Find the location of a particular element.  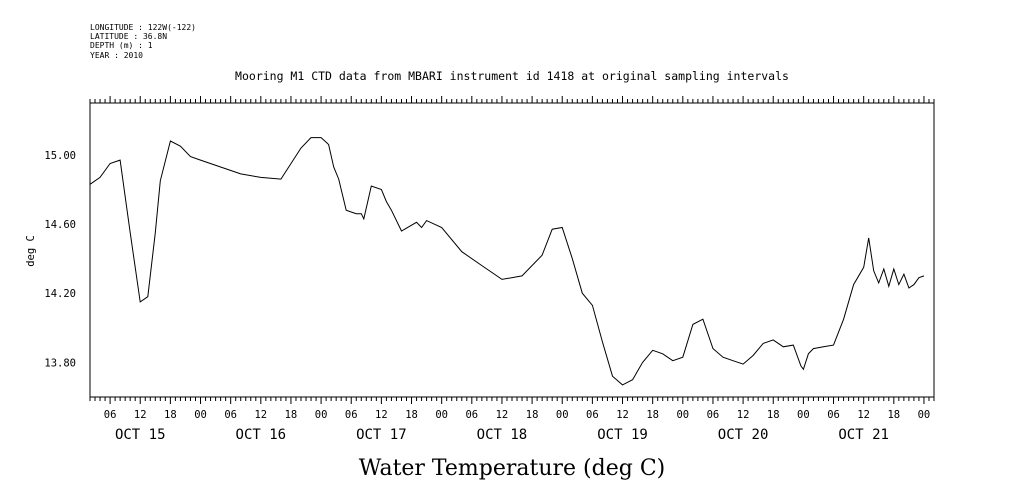

y-tick-label: 13.80 is located at coordinates (60, 363).